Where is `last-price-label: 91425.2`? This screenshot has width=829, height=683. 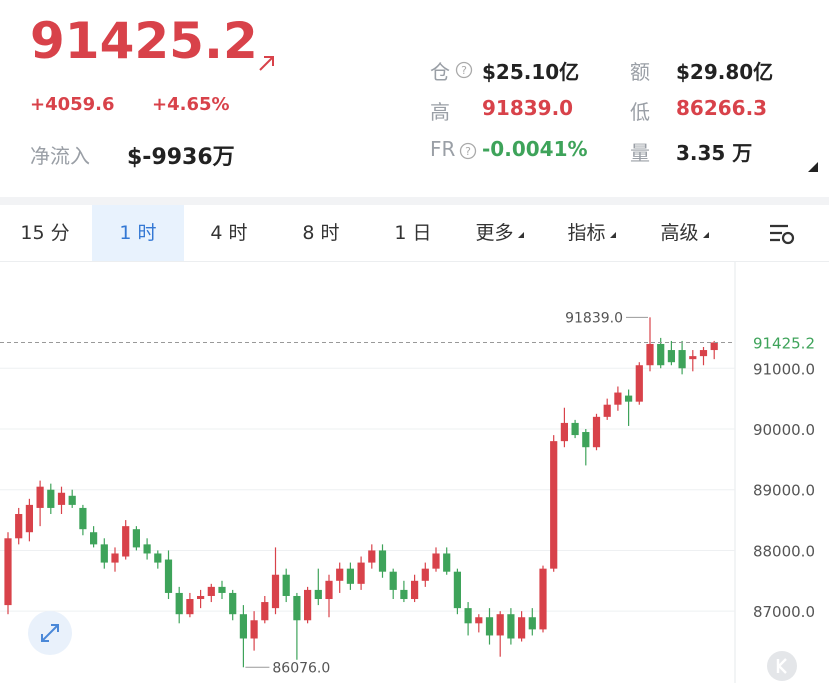 last-price-label: 91425.2 is located at coordinates (784, 343).